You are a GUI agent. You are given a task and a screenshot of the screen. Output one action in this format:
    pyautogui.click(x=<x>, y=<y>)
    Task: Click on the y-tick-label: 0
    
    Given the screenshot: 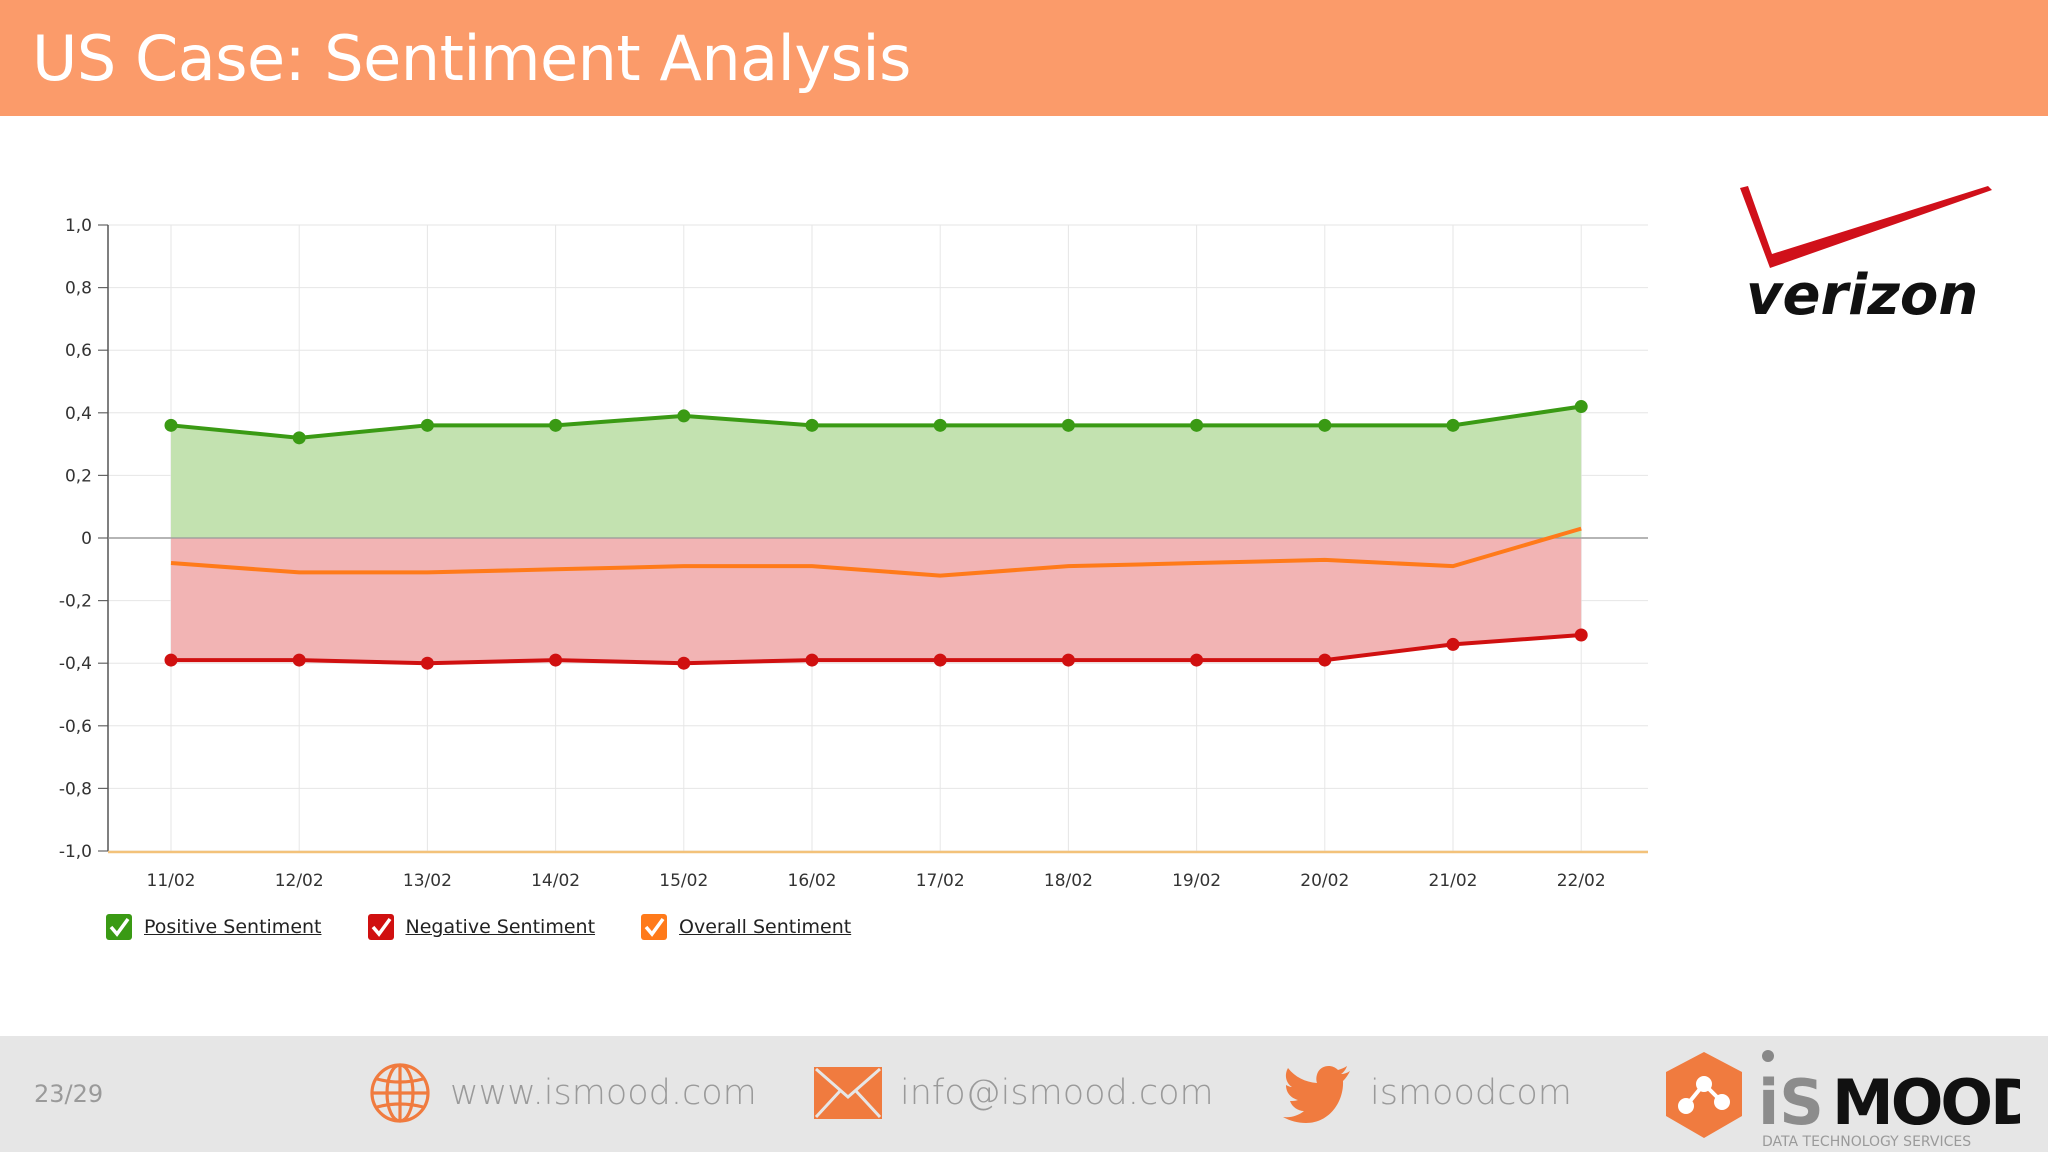 What is the action you would take?
    pyautogui.click(x=86, y=539)
    